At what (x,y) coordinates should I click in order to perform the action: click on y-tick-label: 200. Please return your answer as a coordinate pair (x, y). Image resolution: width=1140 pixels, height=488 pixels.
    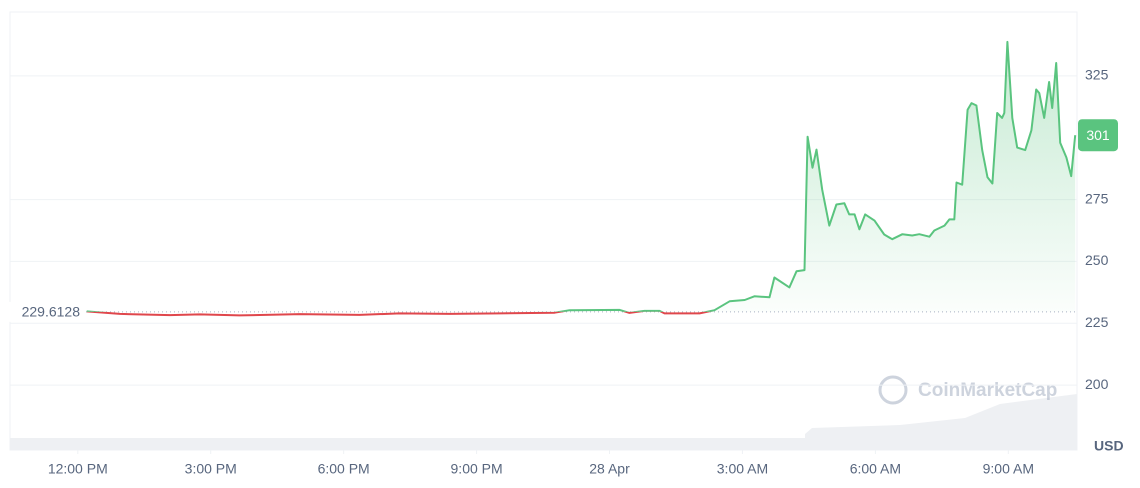
    Looking at the image, I should click on (1097, 384).